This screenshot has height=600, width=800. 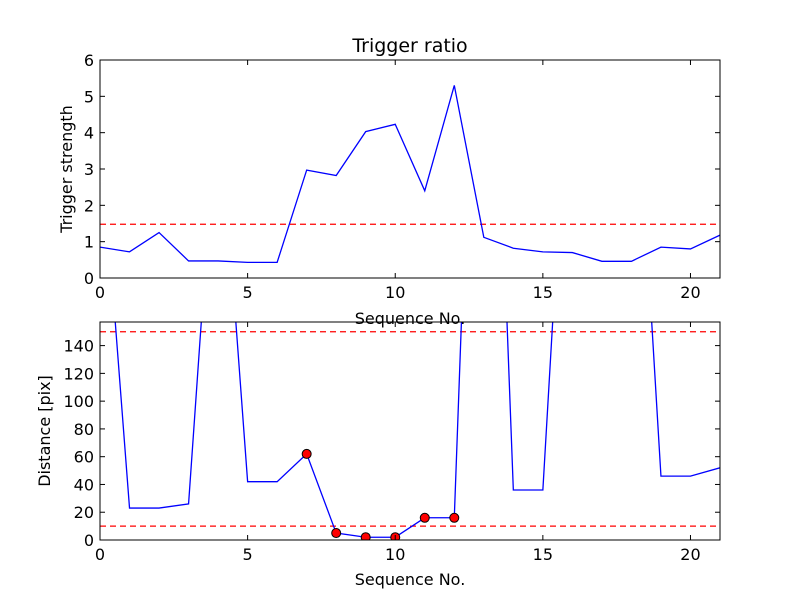 What do you see at coordinates (44, 431) in the screenshot?
I see `y-axis-label: Distance [pix]` at bounding box center [44, 431].